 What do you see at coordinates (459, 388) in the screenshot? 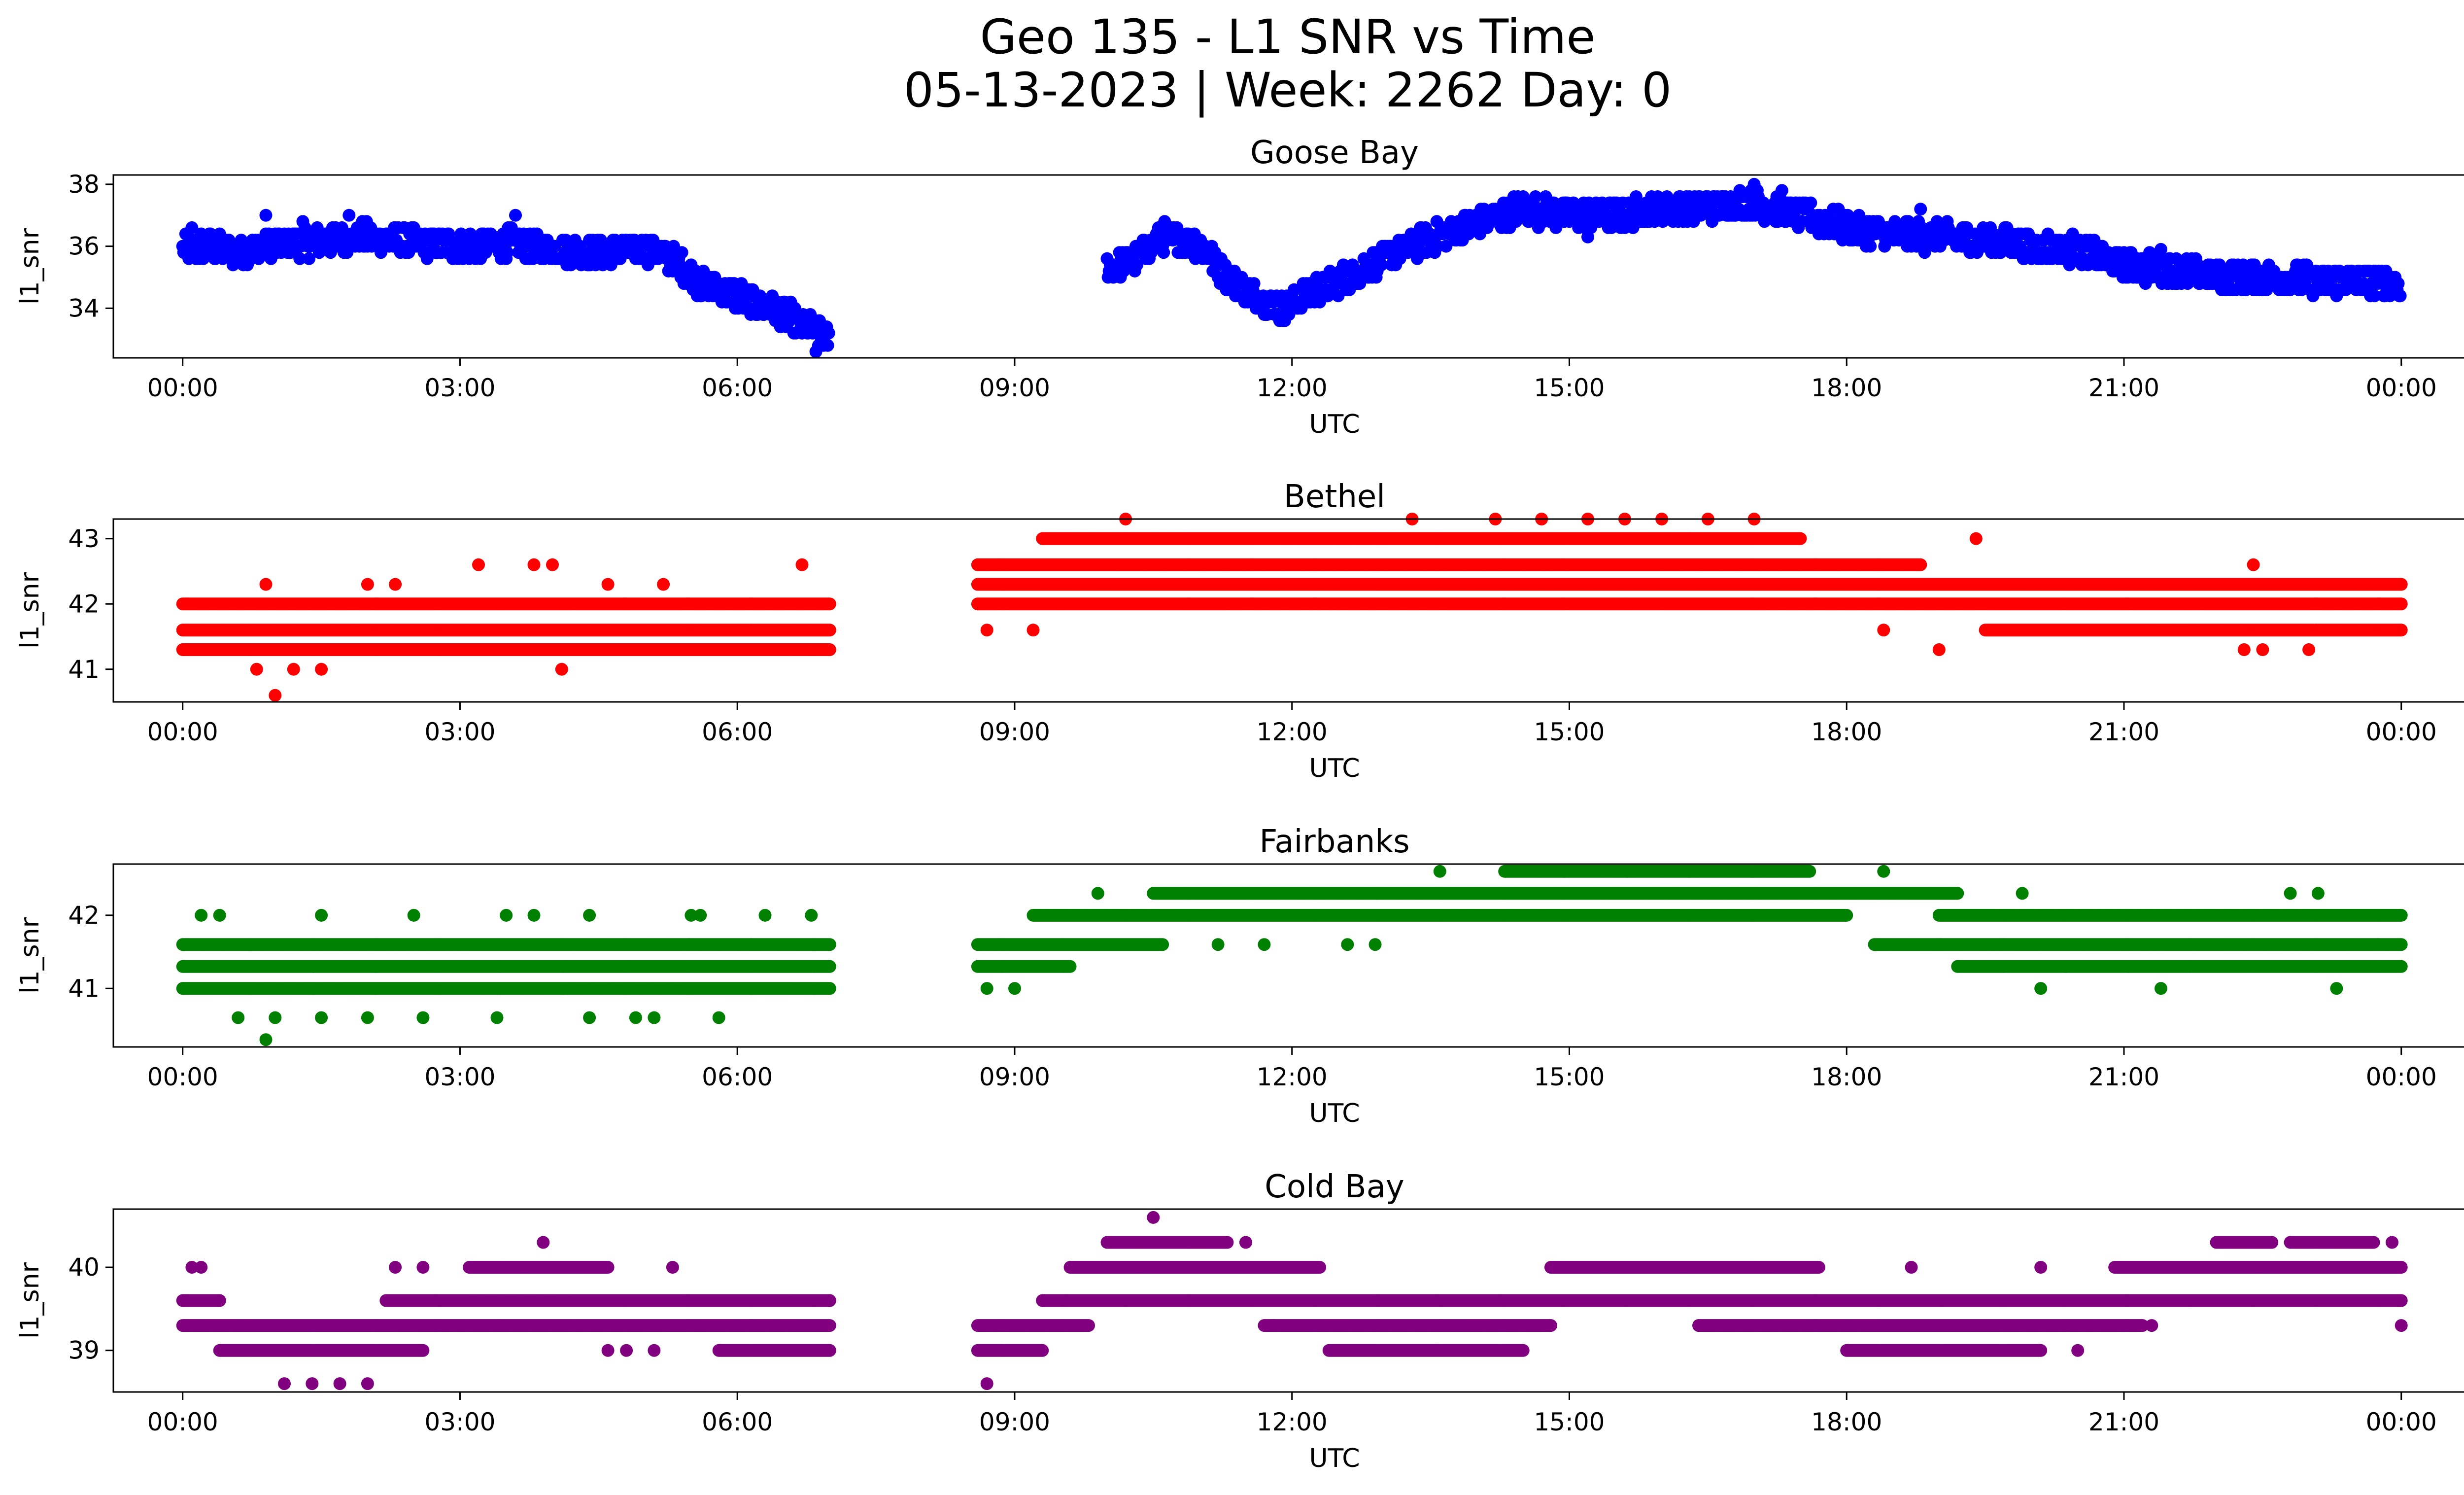
I see `x-tick-label: 03:00` at bounding box center [459, 388].